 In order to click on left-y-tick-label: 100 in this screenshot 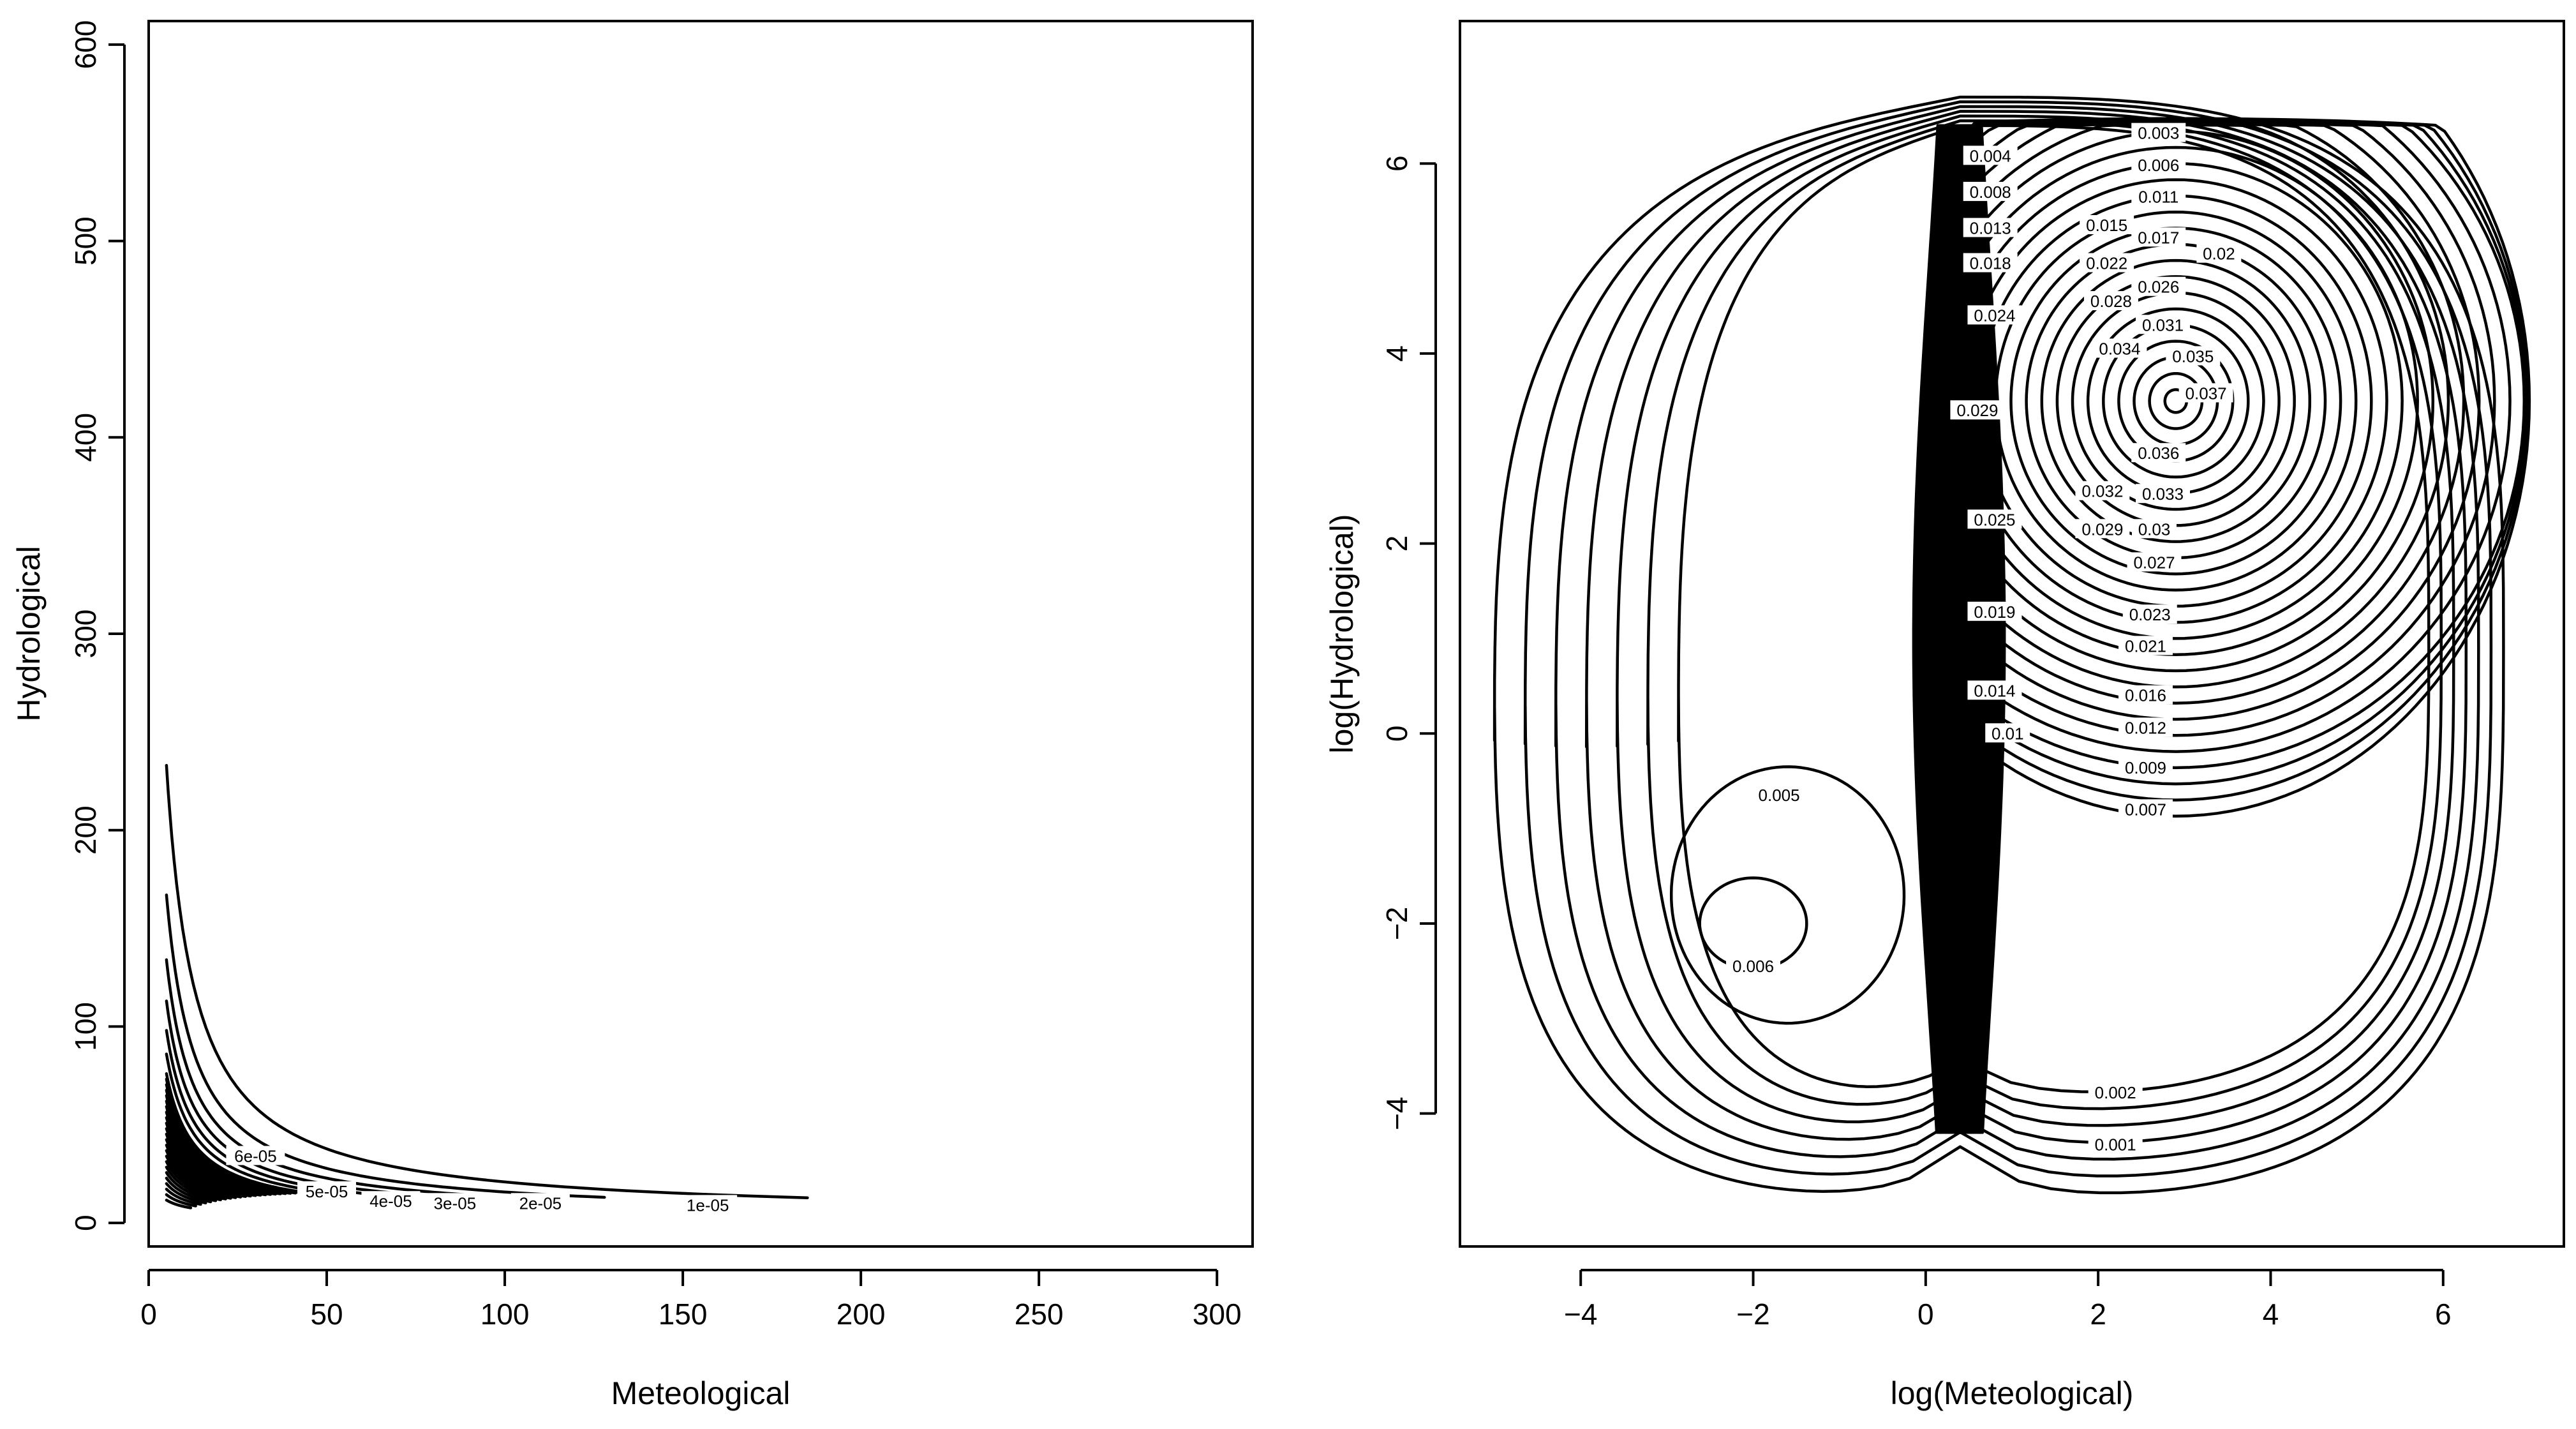, I will do `click(85, 1027)`.